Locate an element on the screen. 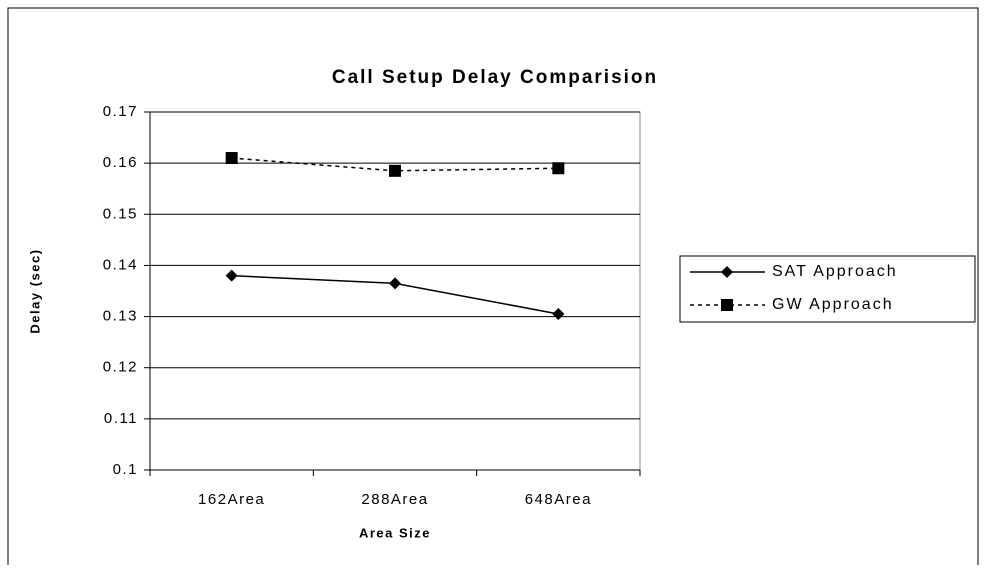 This screenshot has width=985, height=569. y-tick-label: 0.11 is located at coordinates (121, 418).